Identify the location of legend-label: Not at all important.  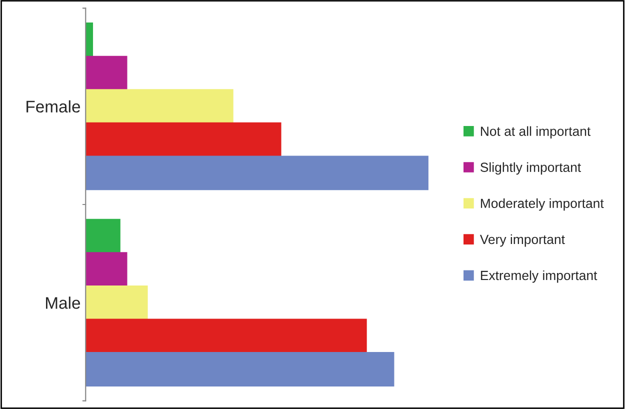
(535, 132).